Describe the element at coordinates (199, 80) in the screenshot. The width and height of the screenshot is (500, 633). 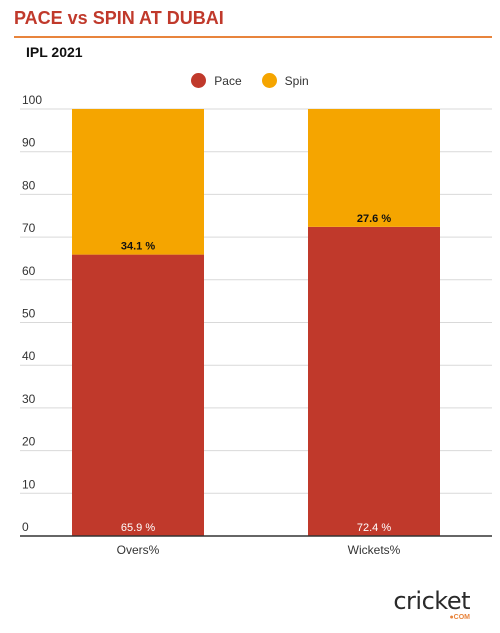
I see `legend-swatch-pace` at that location.